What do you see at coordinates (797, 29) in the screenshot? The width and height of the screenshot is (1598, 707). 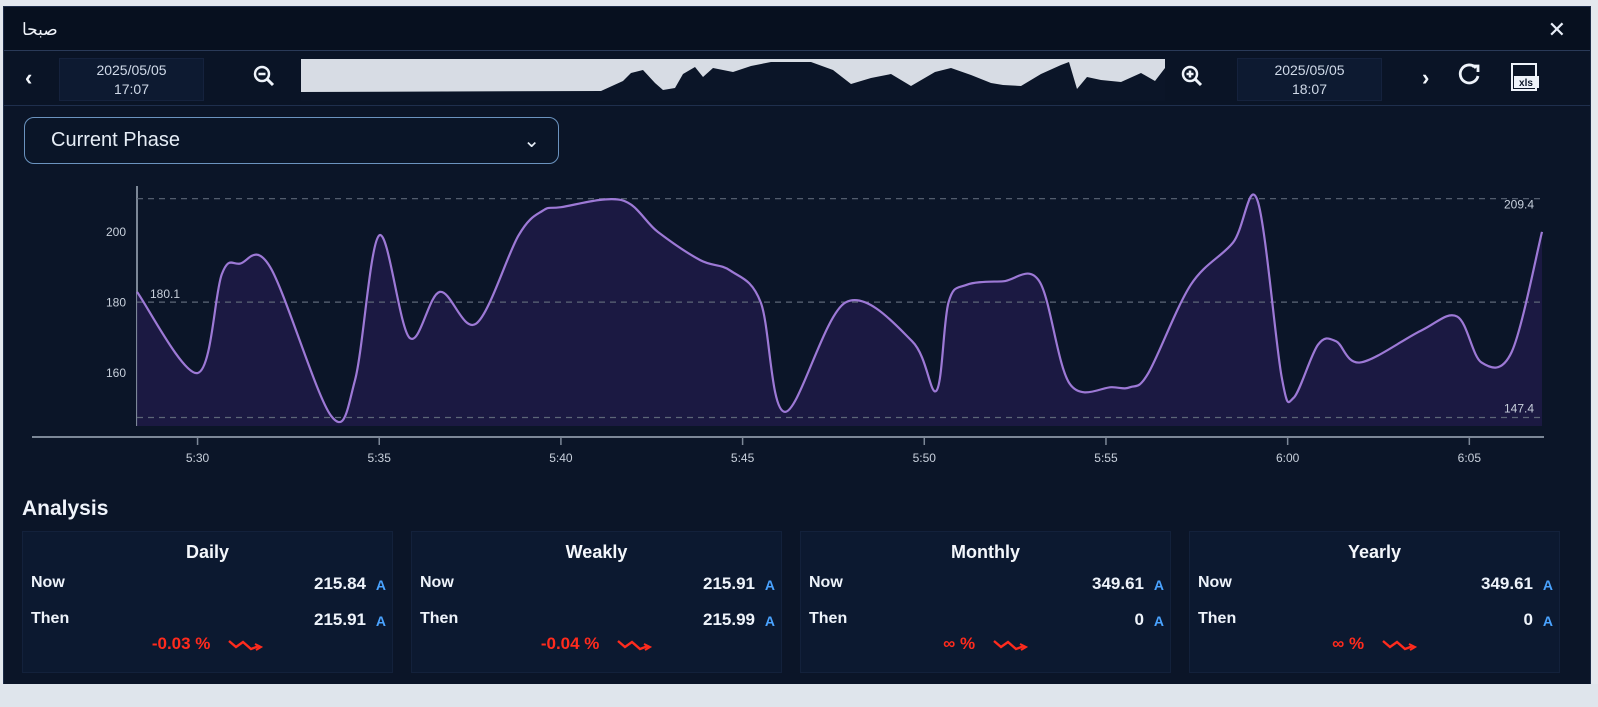 I see `window-titlebar: صبحا ✕` at bounding box center [797, 29].